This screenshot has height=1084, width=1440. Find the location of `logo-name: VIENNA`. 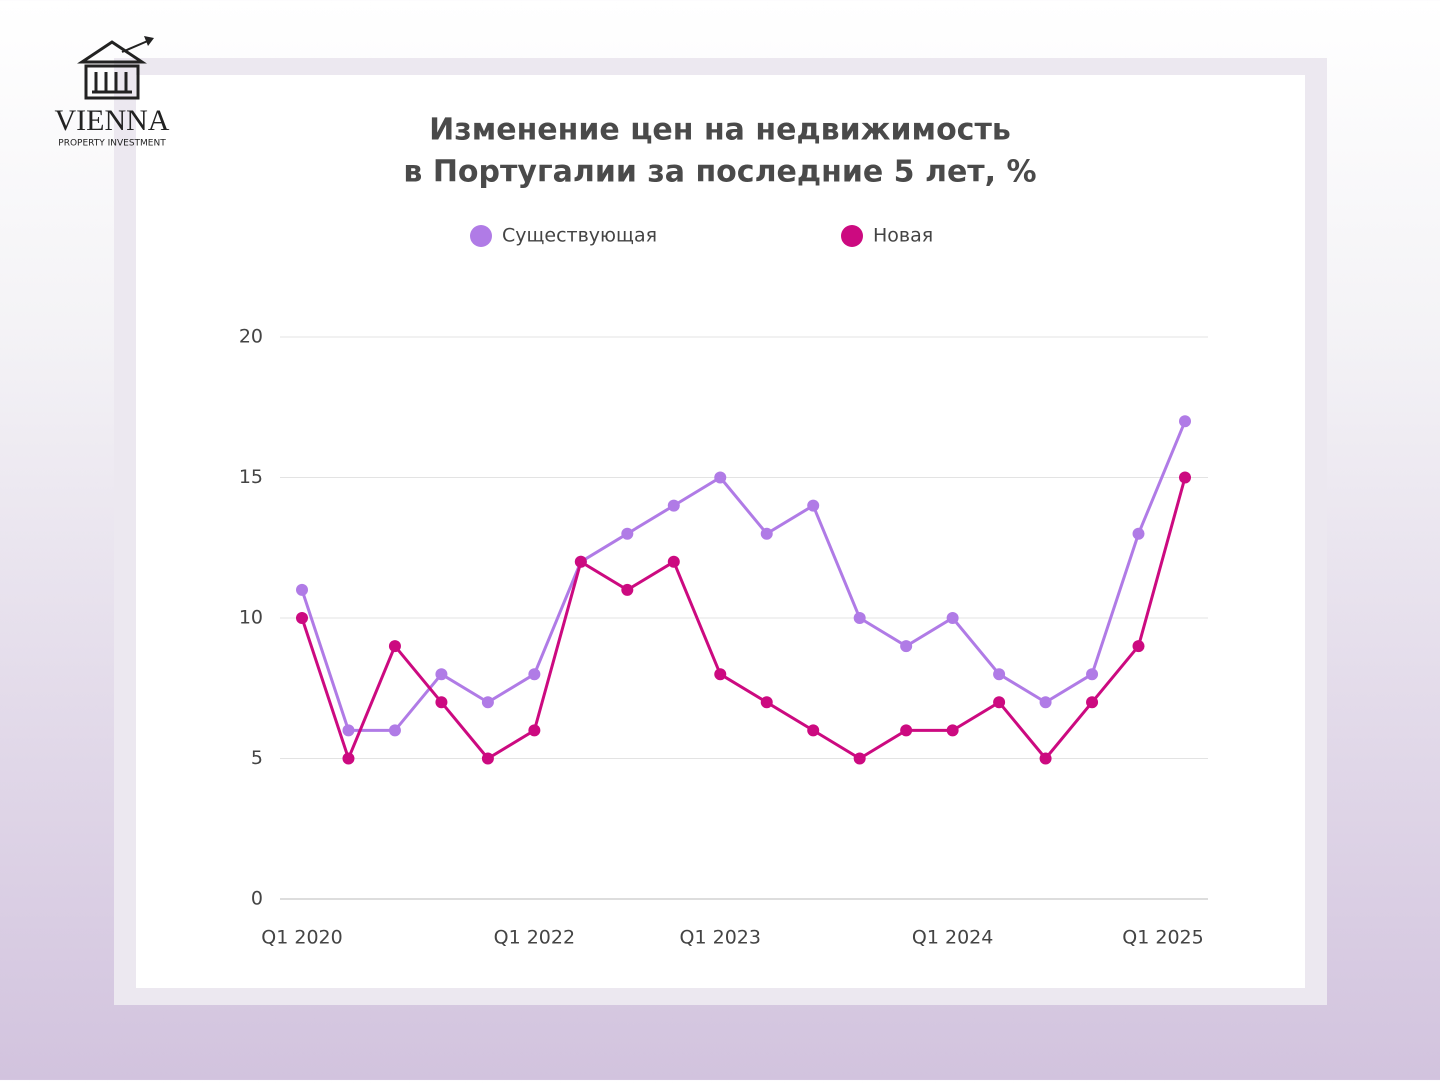

logo-name: VIENNA is located at coordinates (112, 120).